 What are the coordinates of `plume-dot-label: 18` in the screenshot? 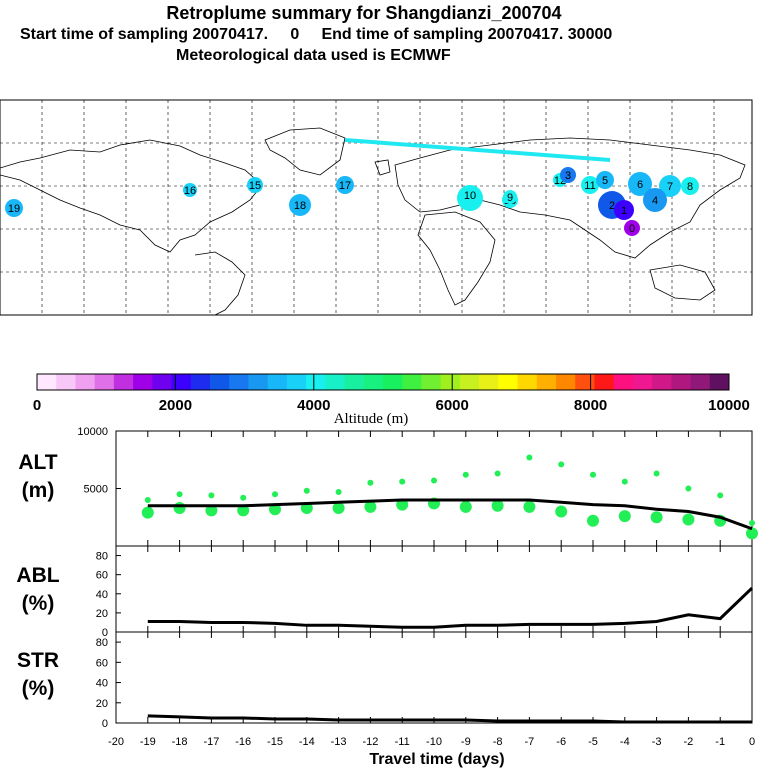 It's located at (300, 206).